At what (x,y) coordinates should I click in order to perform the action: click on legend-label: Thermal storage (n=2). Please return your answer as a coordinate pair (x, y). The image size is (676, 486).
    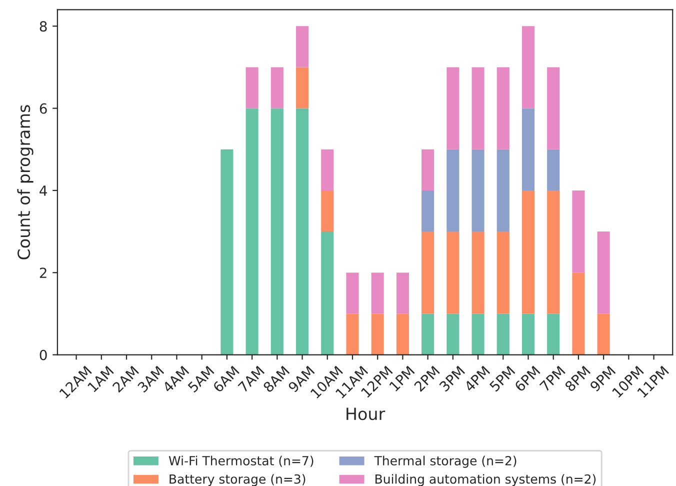
    Looking at the image, I should click on (445, 462).